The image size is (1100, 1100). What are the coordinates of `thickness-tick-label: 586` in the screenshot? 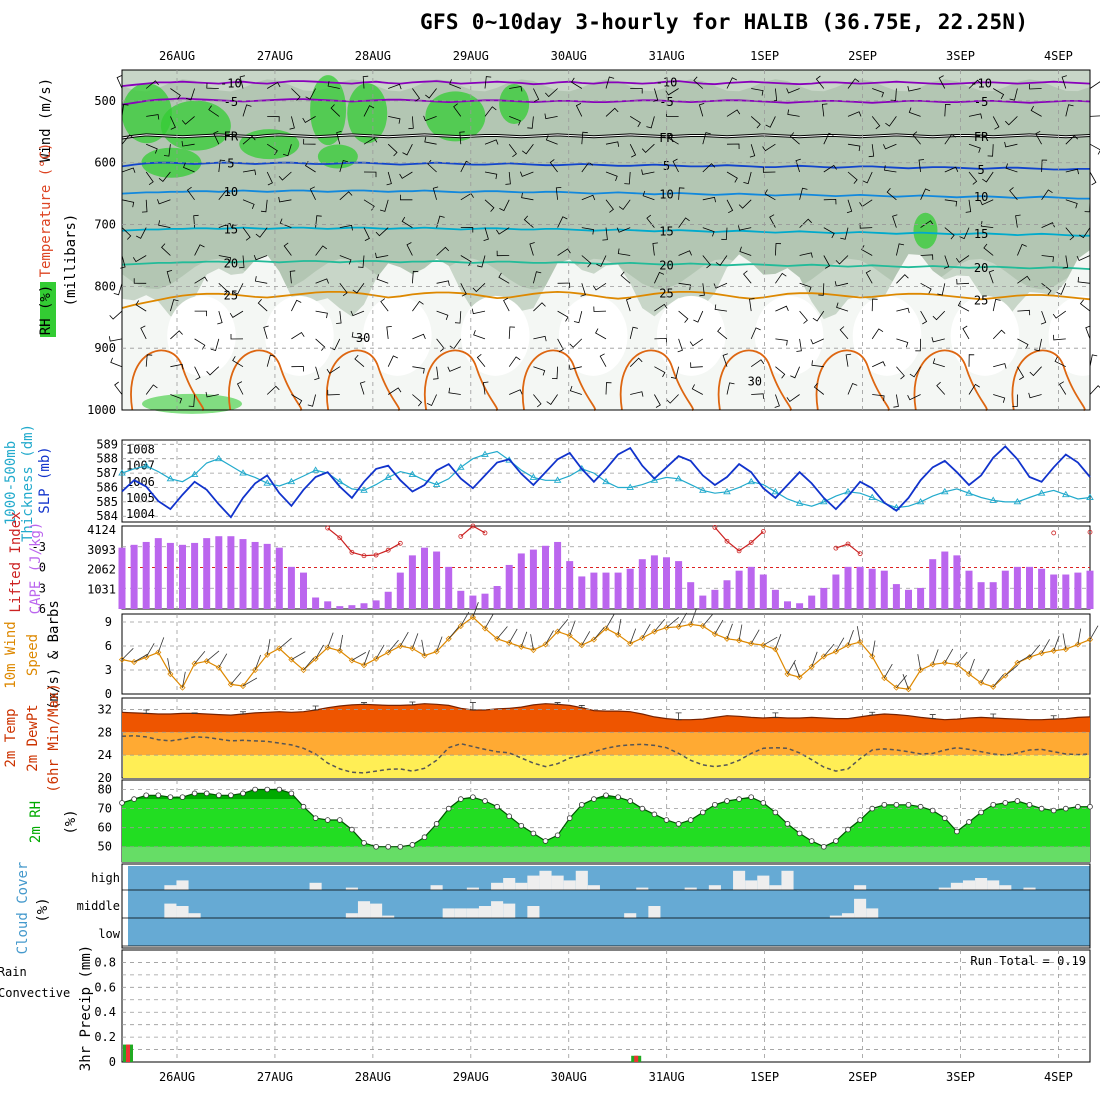 It's located at (107, 487).